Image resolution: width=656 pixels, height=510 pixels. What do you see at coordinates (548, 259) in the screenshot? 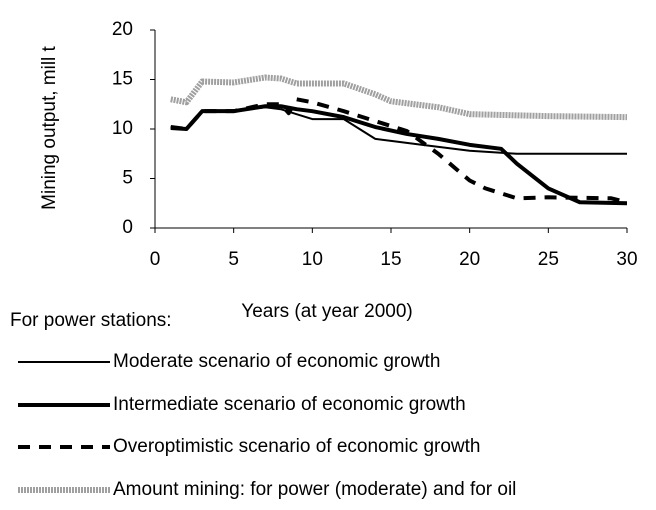
I see `x-tick-label: 25` at bounding box center [548, 259].